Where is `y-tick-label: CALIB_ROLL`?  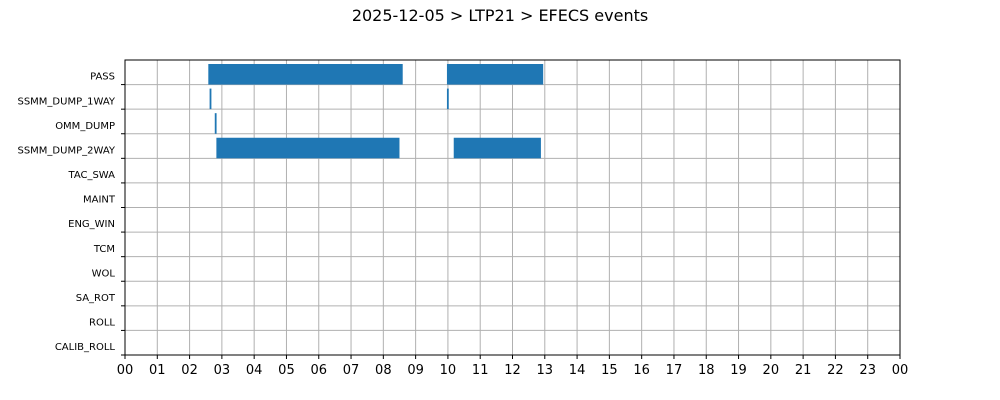
y-tick-label: CALIB_ROLL is located at coordinates (85, 347).